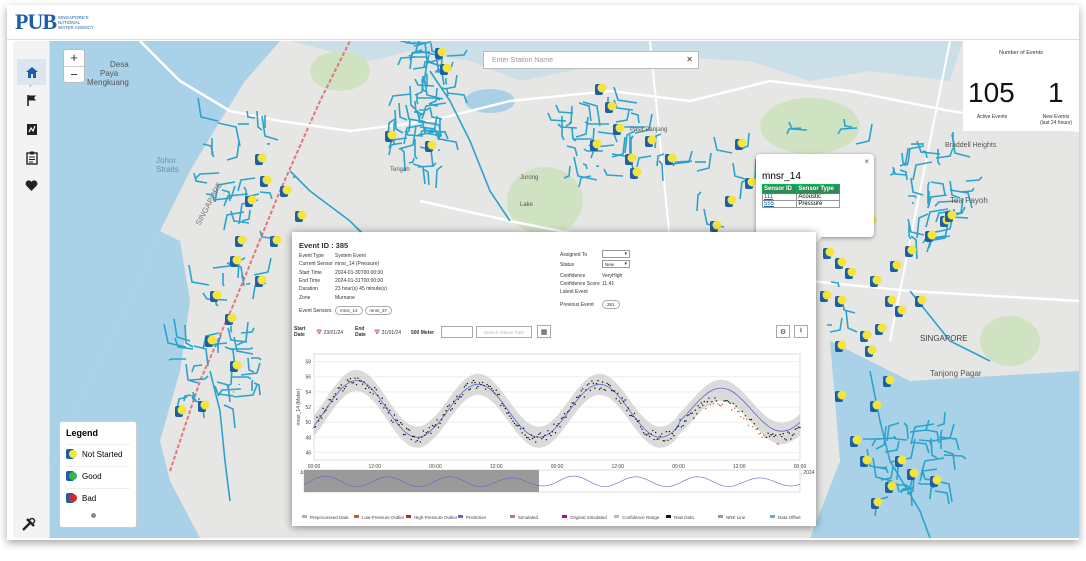  Describe the element at coordinates (678, 467) in the screenshot. I see `x-tick-label: 00:00` at that location.